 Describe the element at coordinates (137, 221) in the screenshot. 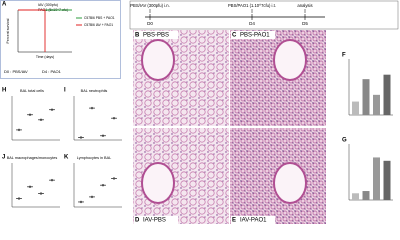

I see `panel-letter: D` at that location.